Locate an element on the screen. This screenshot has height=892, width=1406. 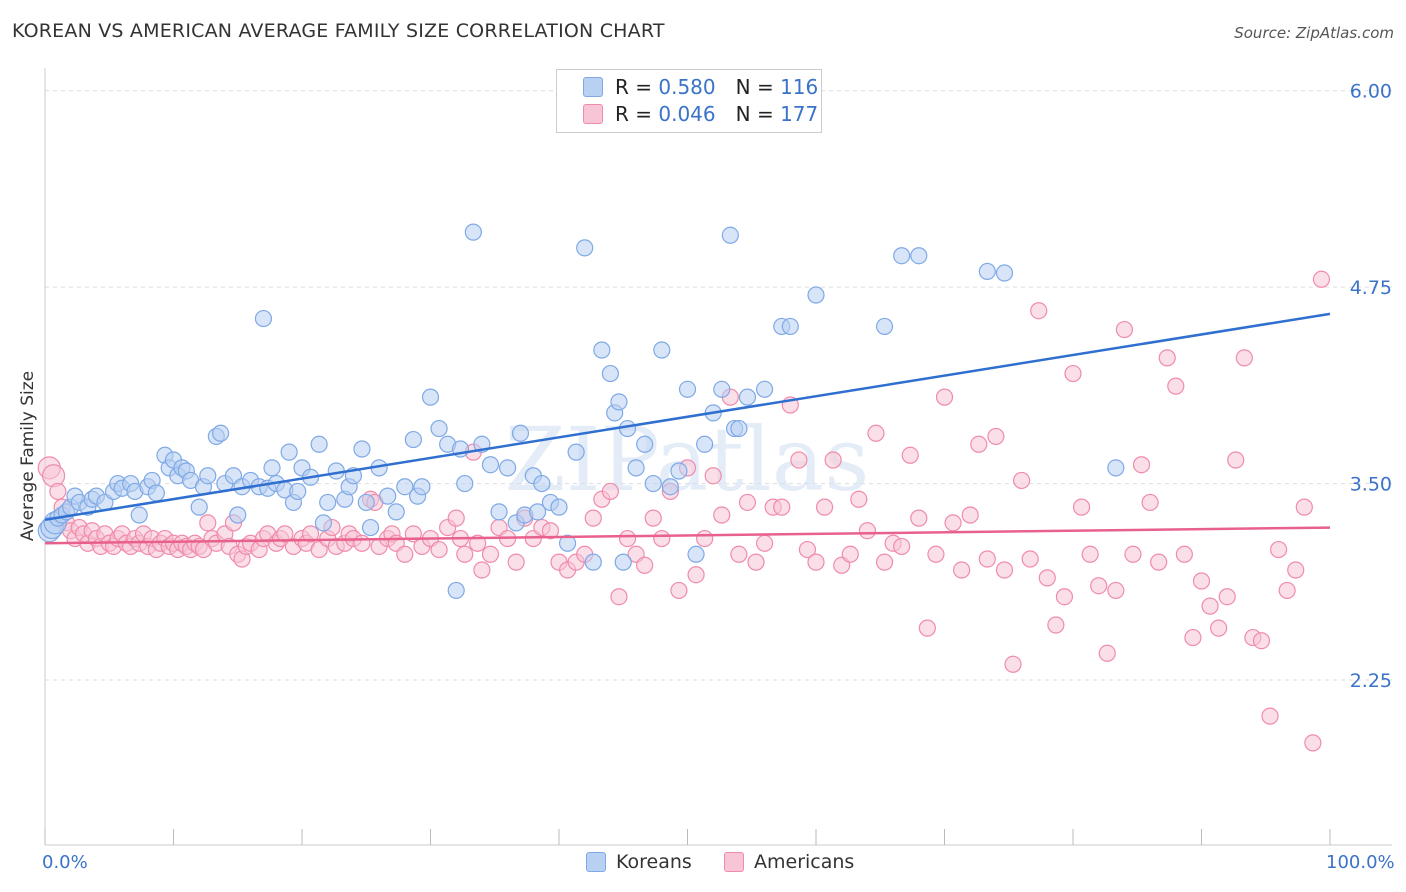
source-label: Source: ZipAtlas.com is located at coordinates (1314, 33).